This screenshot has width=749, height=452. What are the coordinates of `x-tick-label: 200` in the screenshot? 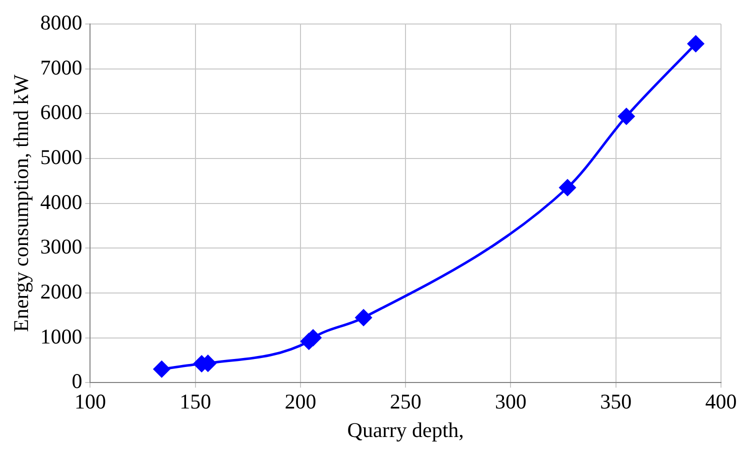 It's located at (300, 402).